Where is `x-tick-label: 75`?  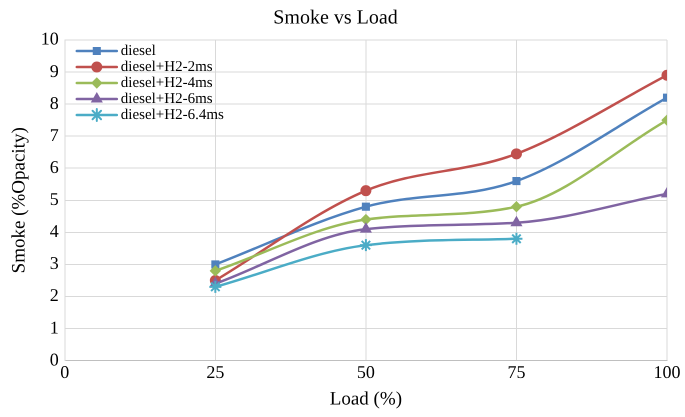
x-tick-label: 75 is located at coordinates (516, 372).